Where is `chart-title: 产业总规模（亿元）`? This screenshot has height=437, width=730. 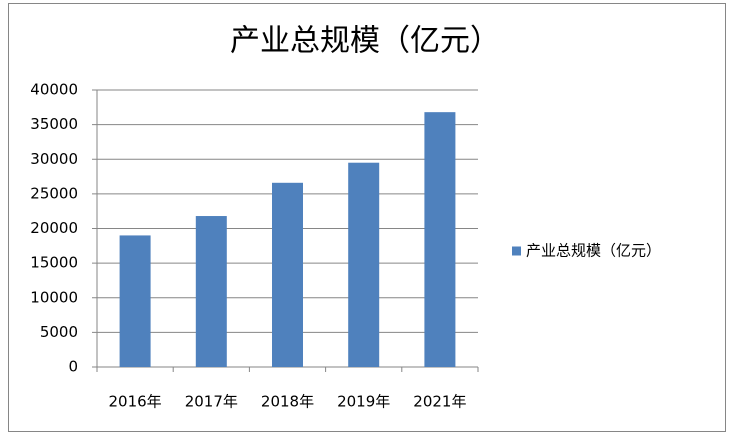
chart-title: 产业总规模（亿元） is located at coordinates (365, 41).